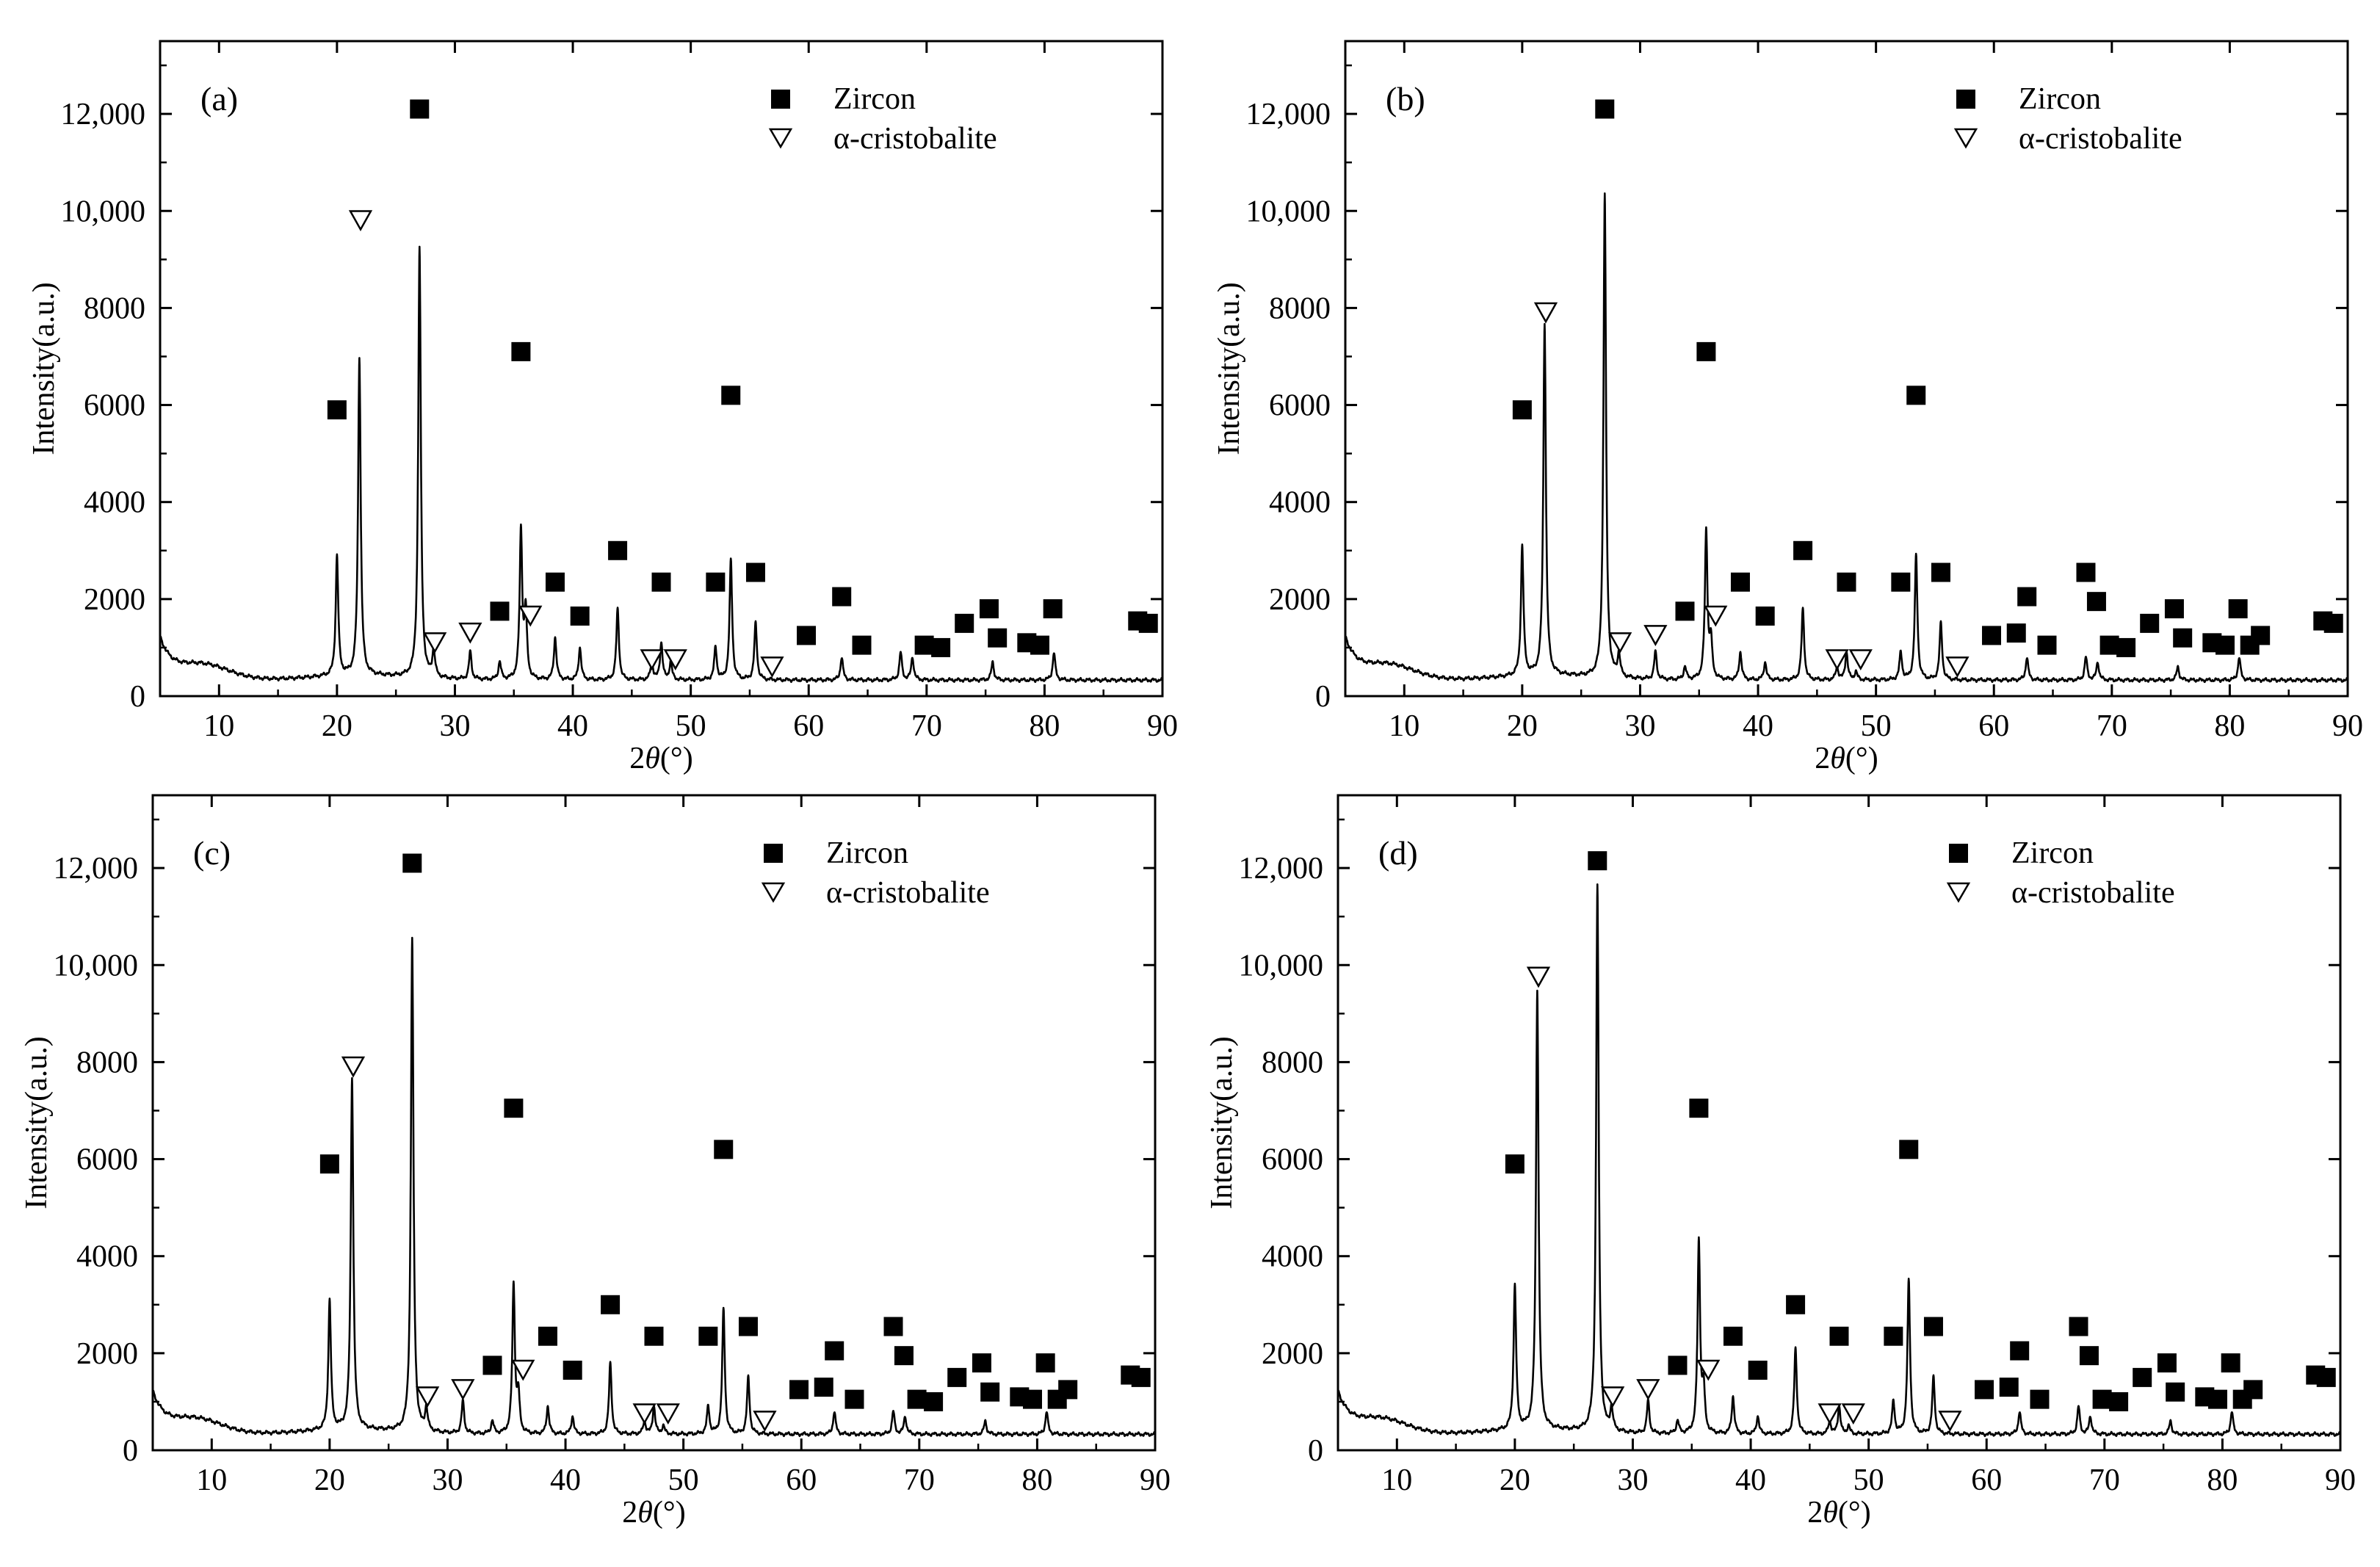 The width and height of the screenshot is (2380, 1567). Describe the element at coordinates (676, 758) in the screenshot. I see `x-axis-label-suffix: (°)` at that location.